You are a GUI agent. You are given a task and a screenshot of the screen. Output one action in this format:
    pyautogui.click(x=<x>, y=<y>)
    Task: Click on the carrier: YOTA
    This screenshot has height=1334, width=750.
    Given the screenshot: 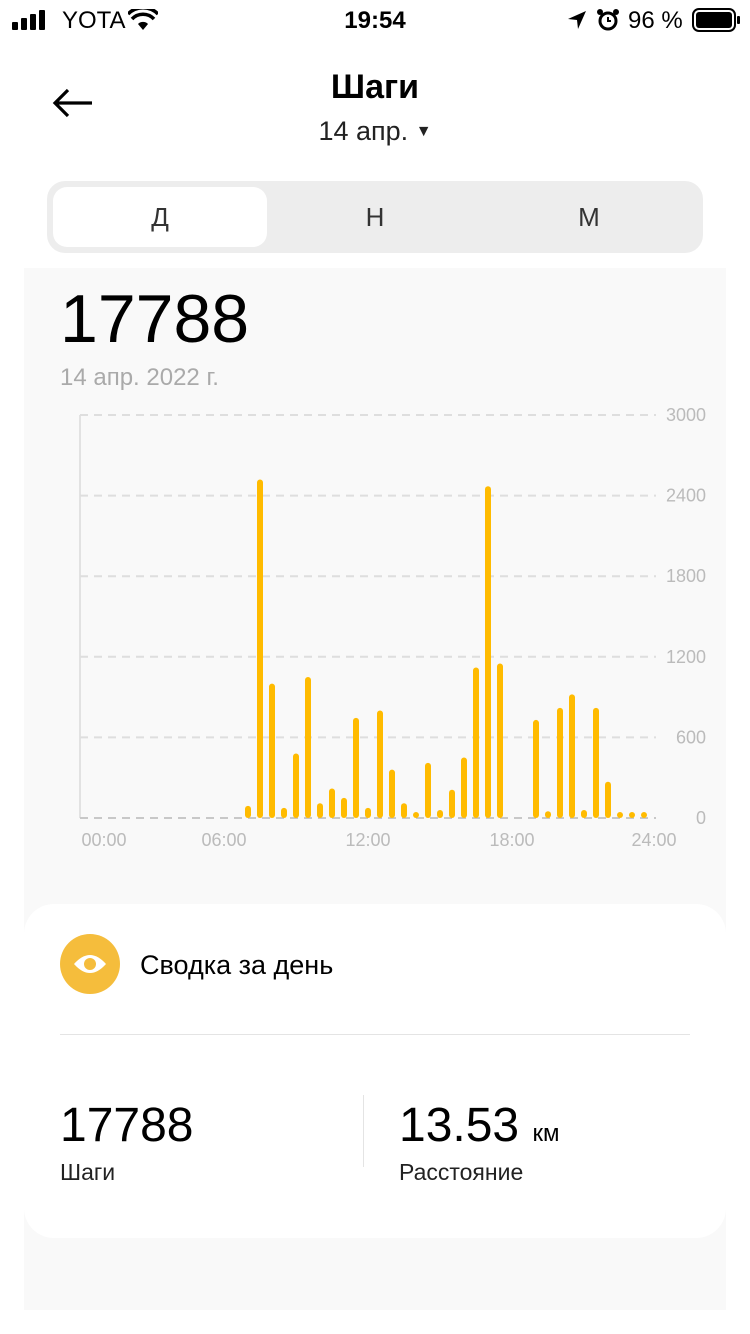 What is the action you would take?
    pyautogui.click(x=94, y=20)
    